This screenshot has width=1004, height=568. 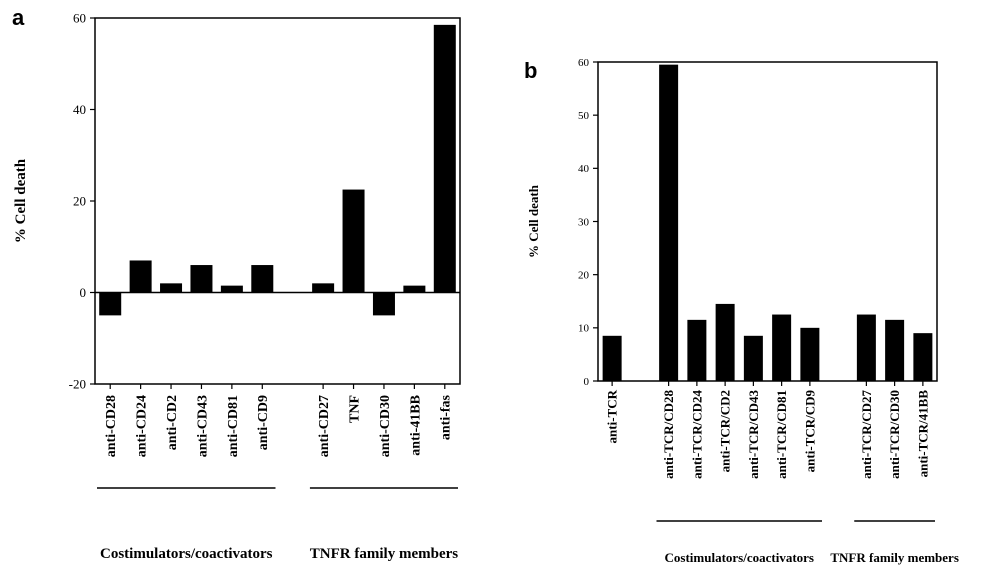 What do you see at coordinates (584, 169) in the screenshot?
I see `panel-b-y-tick-label: 40` at bounding box center [584, 169].